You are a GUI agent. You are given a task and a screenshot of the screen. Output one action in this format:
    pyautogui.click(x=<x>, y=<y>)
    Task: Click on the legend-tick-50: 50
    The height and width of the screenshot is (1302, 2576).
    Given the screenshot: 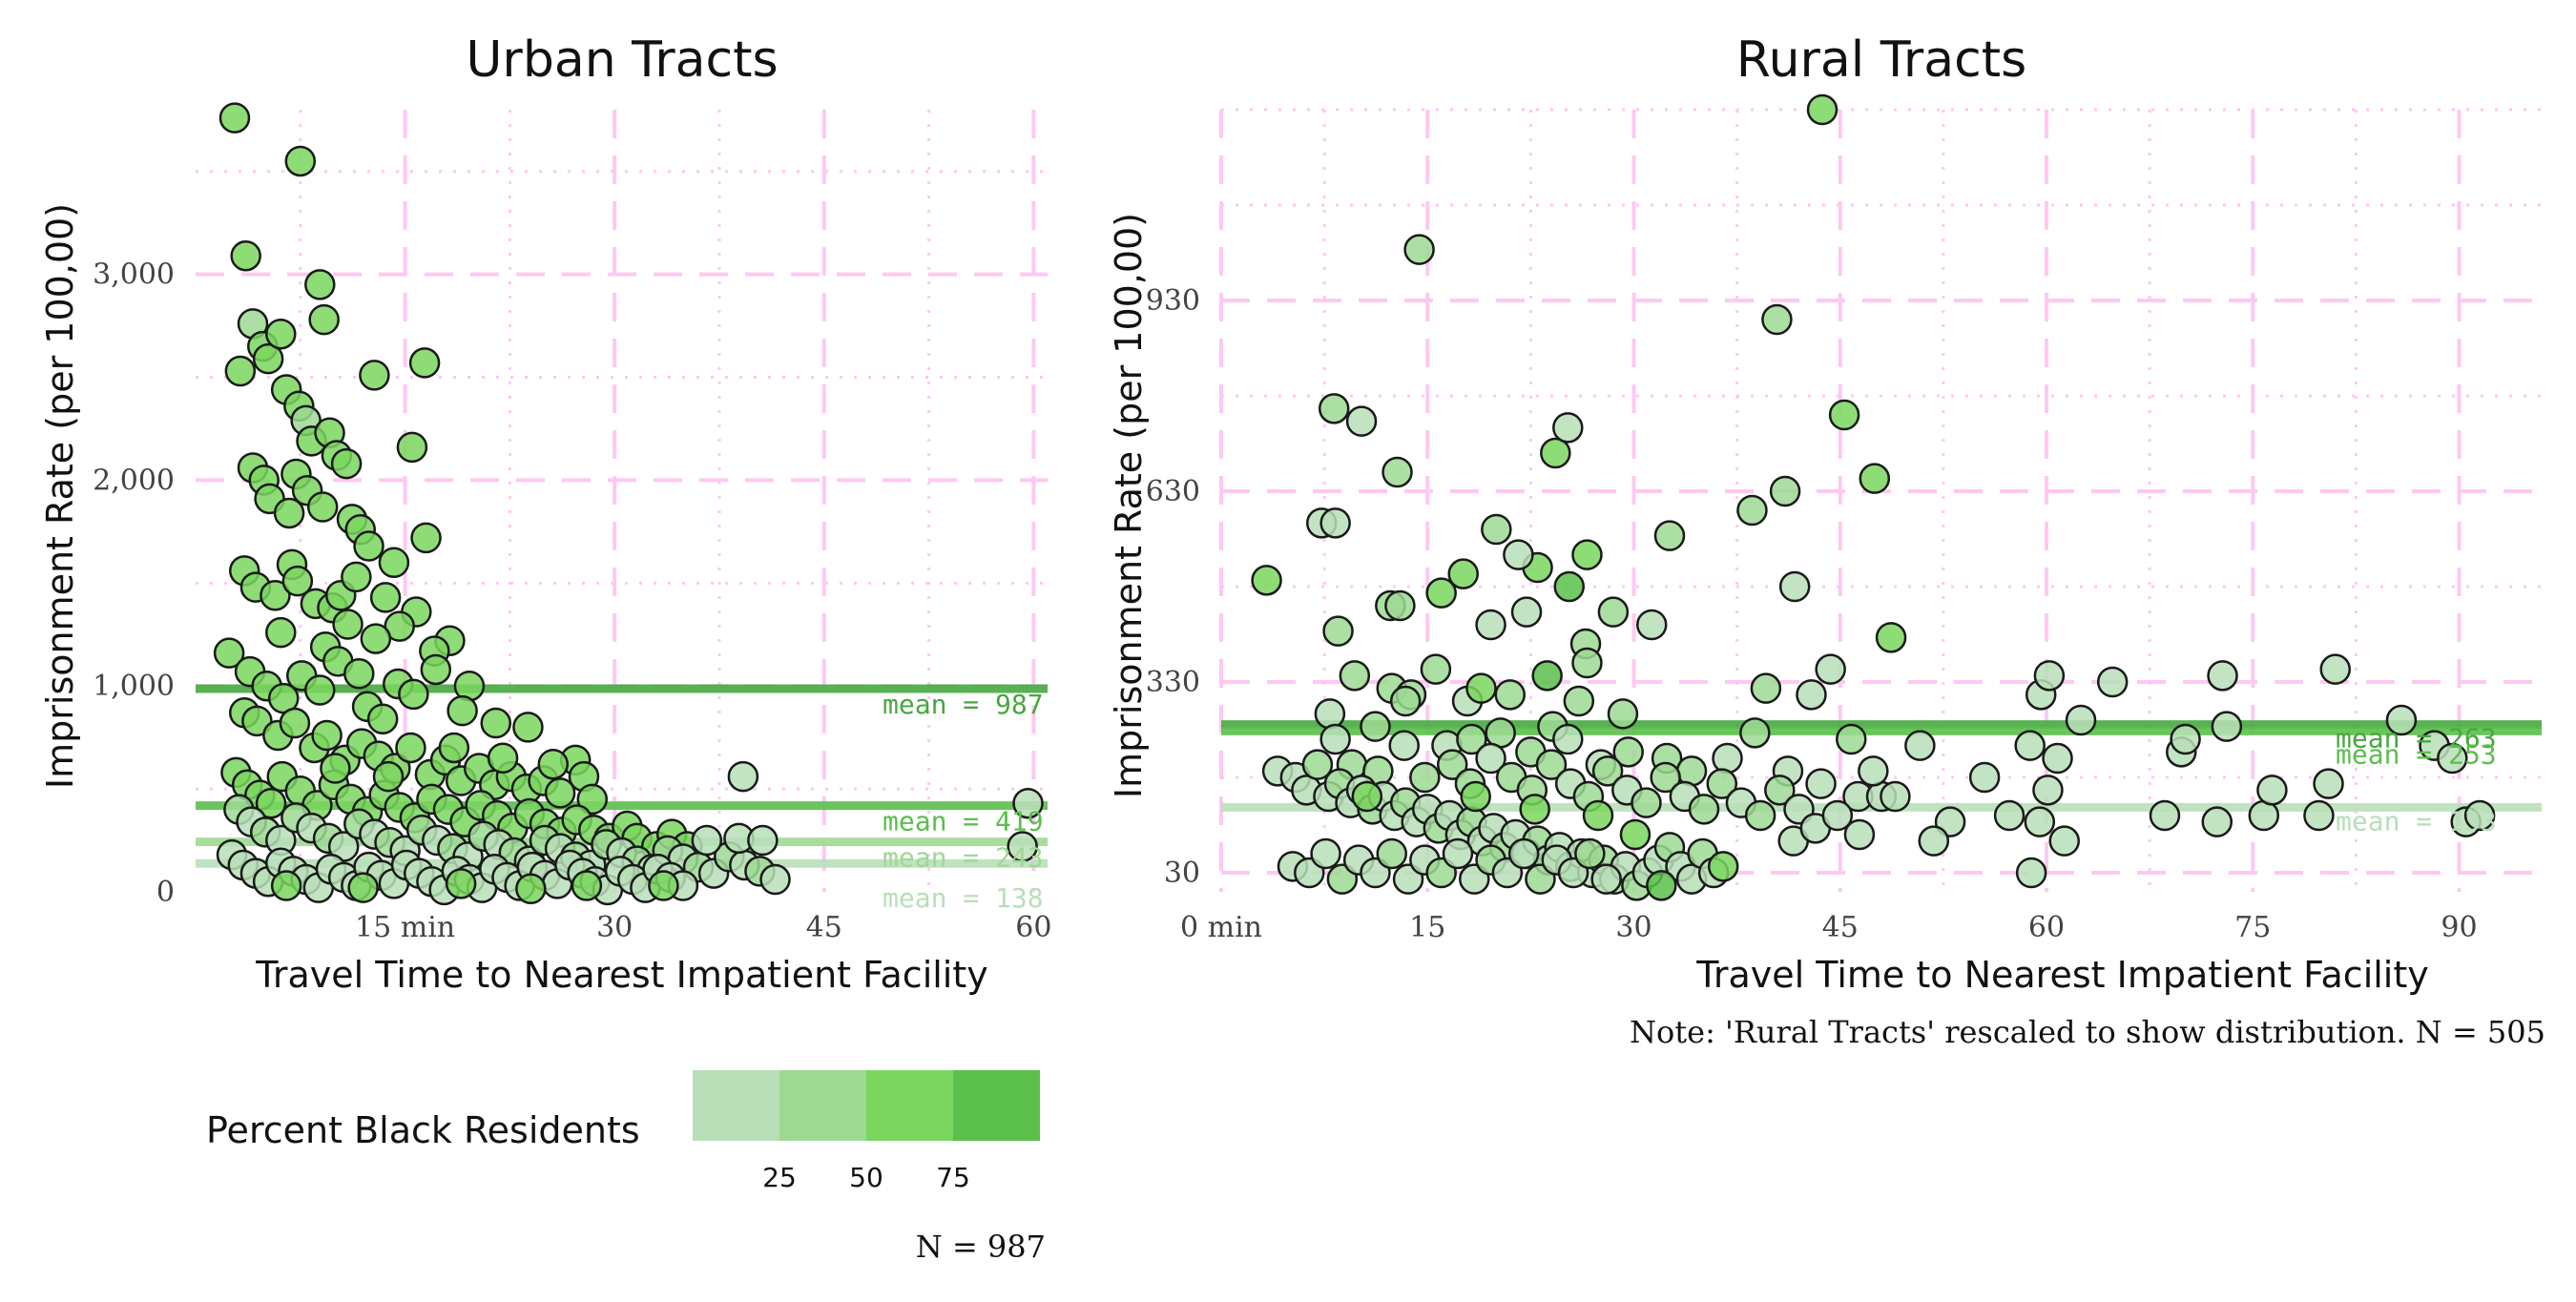 What is the action you would take?
    pyautogui.click(x=866, y=1177)
    